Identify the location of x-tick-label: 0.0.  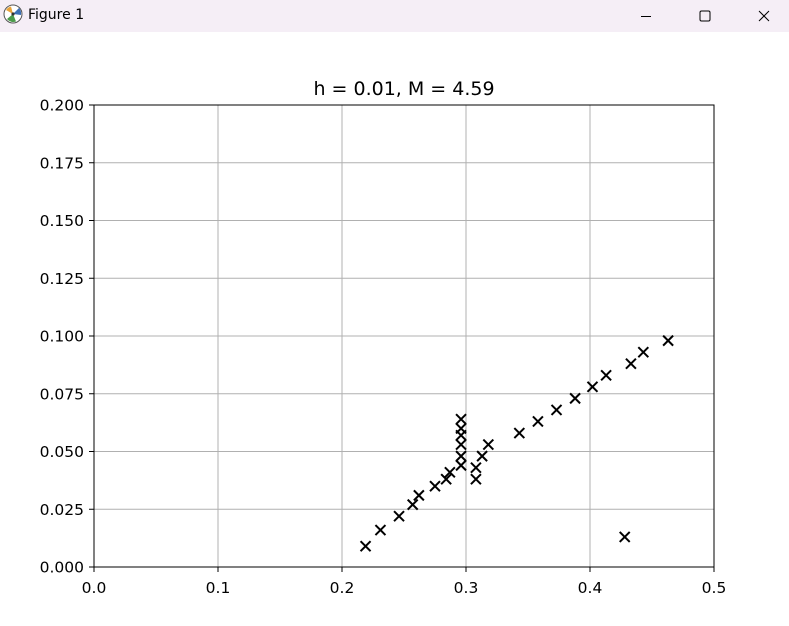
(94, 588).